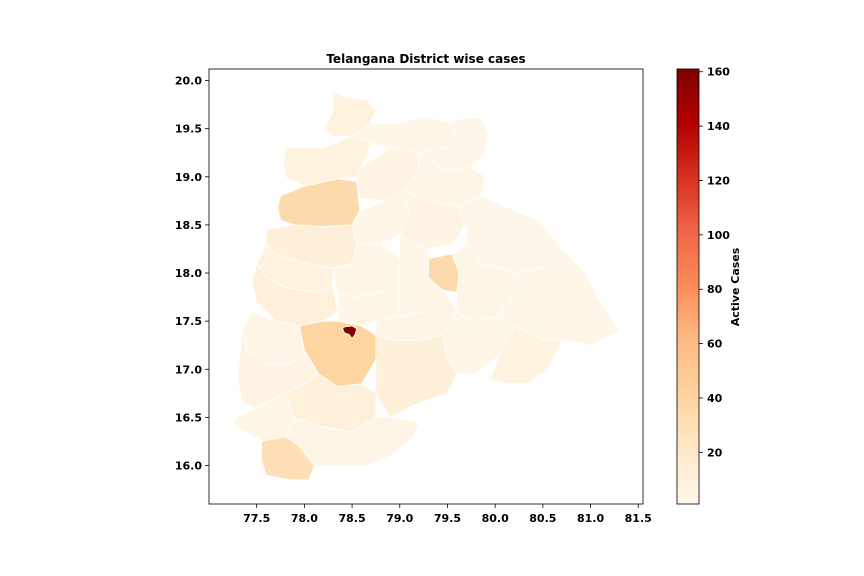  Describe the element at coordinates (188, 273) in the screenshot. I see `y-tick-label: 18.0` at that location.